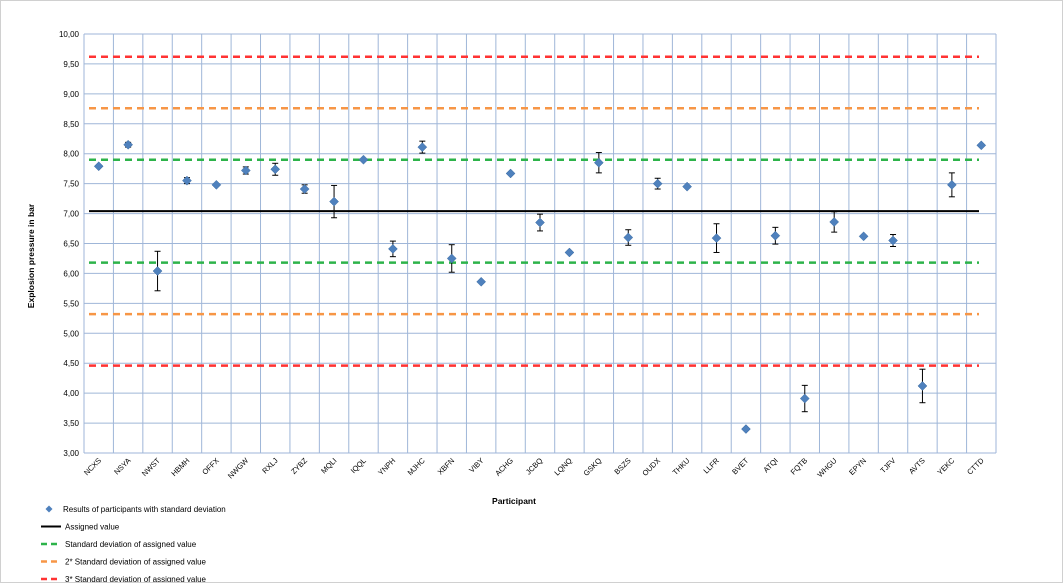 This screenshot has height=587, width=1063. Describe the element at coordinates (210, 466) in the screenshot. I see `x-tick-label: OFFX` at that location.